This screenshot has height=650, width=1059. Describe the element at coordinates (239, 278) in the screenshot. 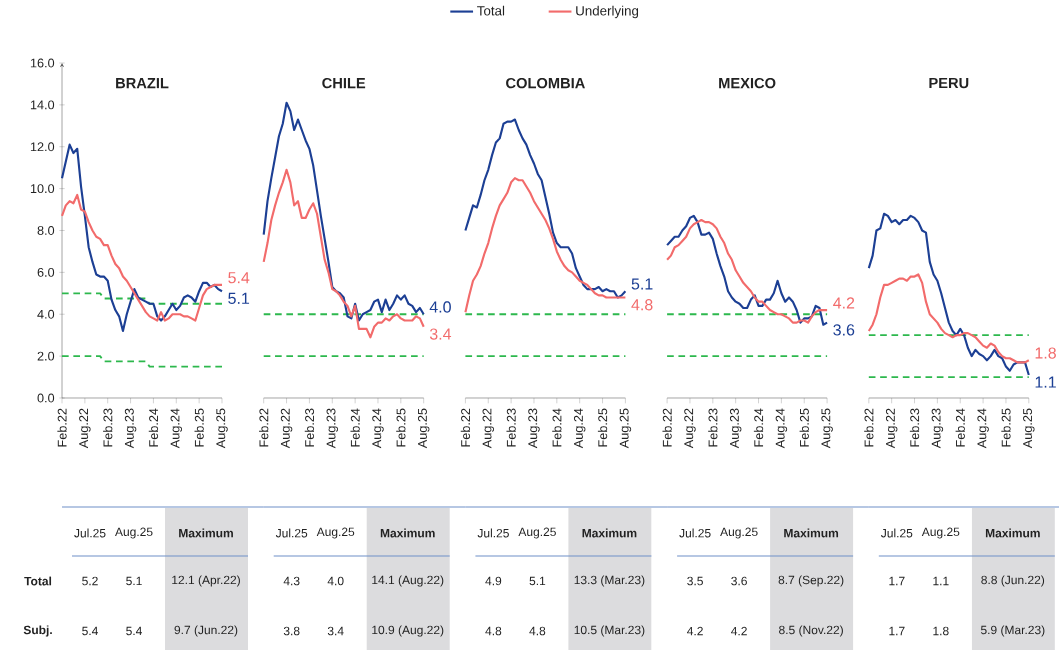

I see `data-label: 5.4` at that location.